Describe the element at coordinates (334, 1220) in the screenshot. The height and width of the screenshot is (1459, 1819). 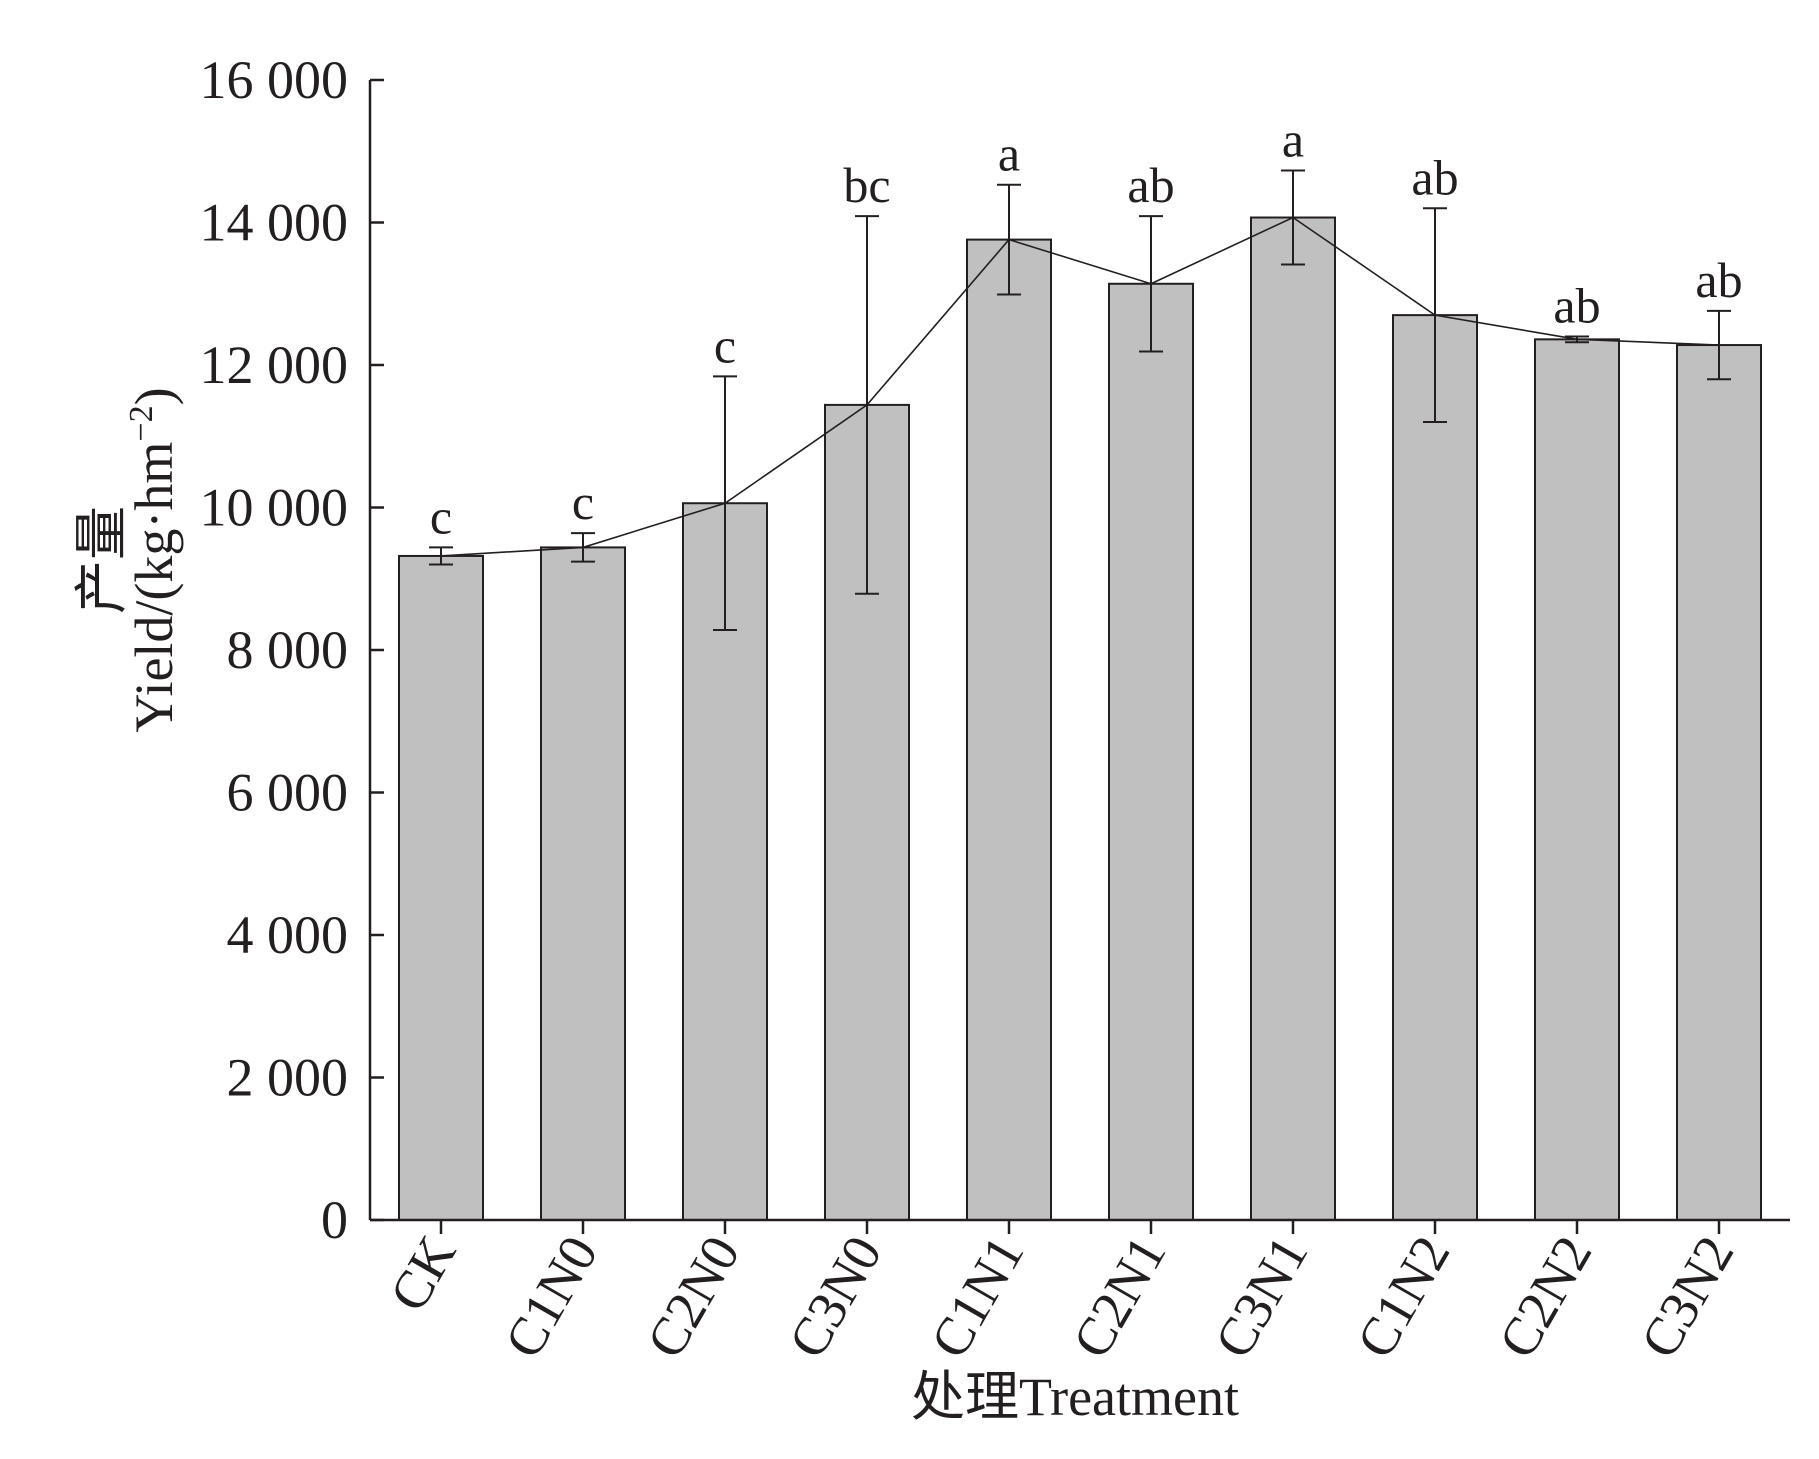
I see `y-tick-label: 0` at that location.